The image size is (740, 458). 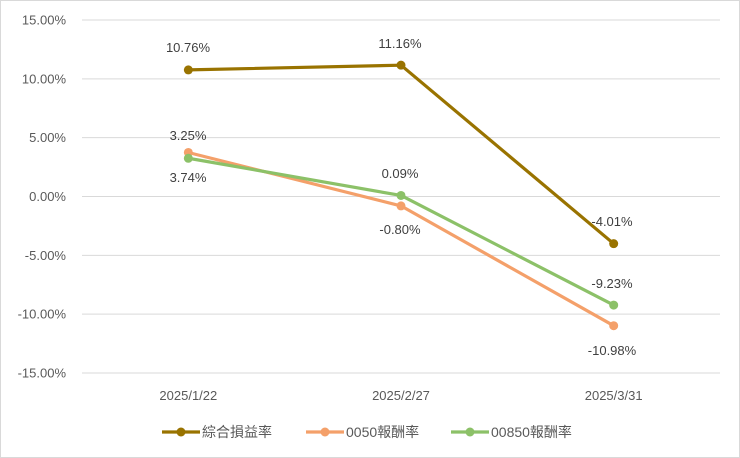 I want to click on data-label: 3.74%, so click(x=188, y=177).